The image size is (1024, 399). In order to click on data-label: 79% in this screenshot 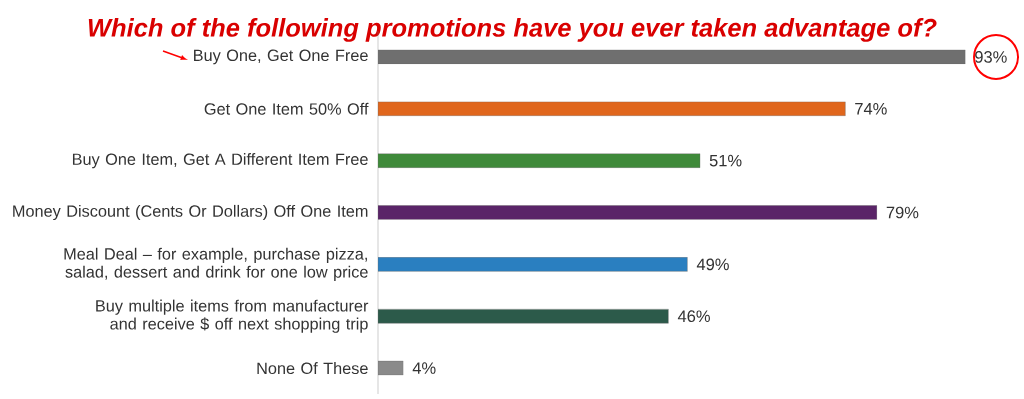, I will do `click(902, 212)`.